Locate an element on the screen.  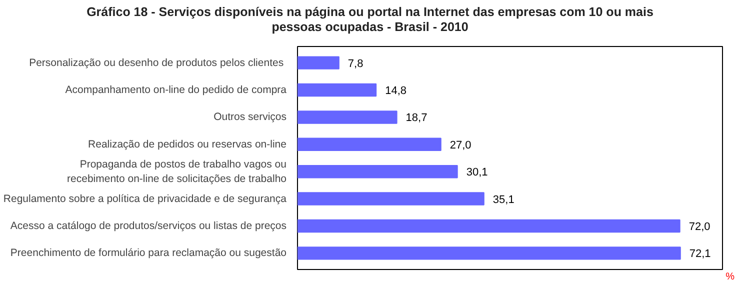
y-tick-label: Acesso a catálogo de produtos/serviços ou listas de preços is located at coordinates (148, 226).